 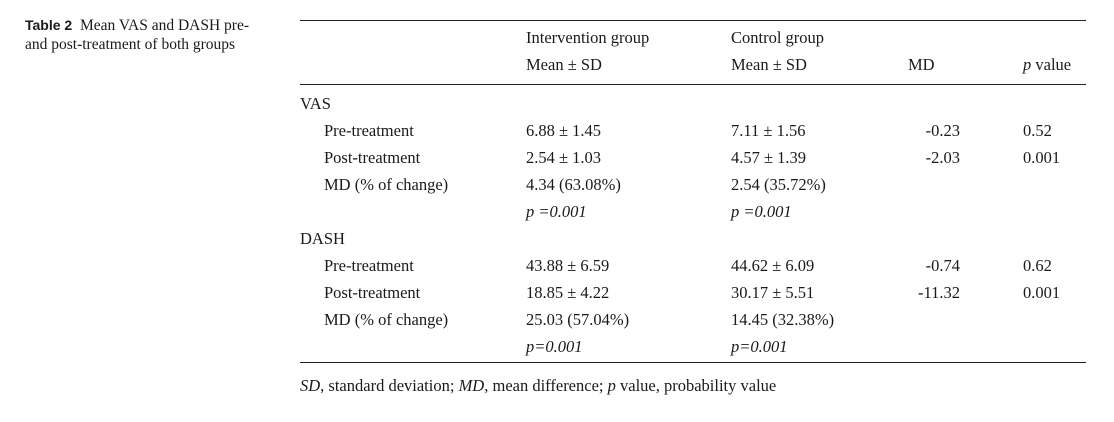 What do you see at coordinates (372, 292) in the screenshot?
I see `dash-post-label: Post-treatment` at bounding box center [372, 292].